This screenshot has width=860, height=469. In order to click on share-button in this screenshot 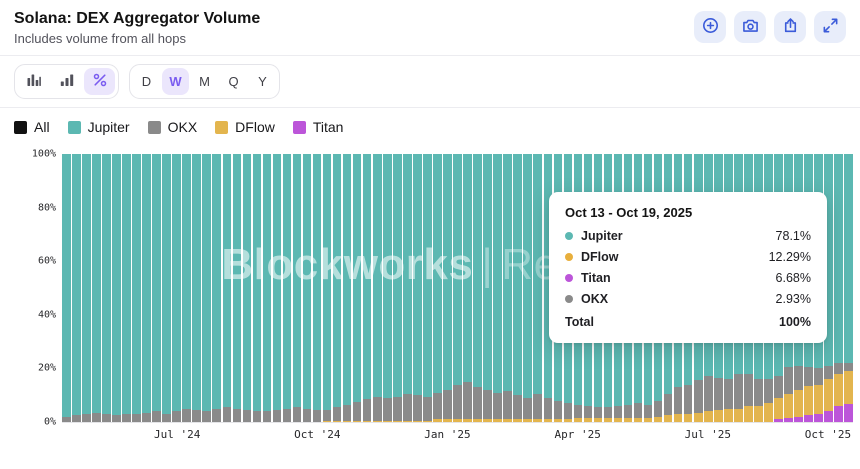, I will do `click(790, 27)`.